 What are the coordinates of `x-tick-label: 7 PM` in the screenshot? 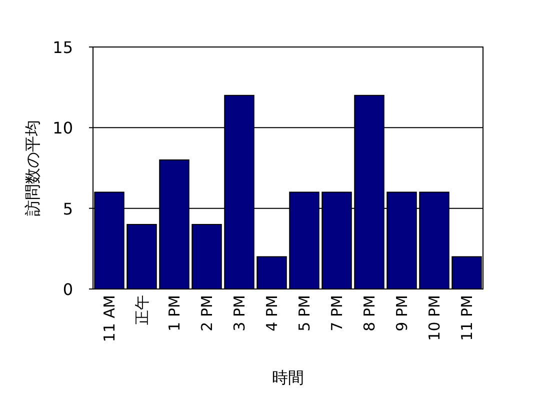 It's located at (337, 313).